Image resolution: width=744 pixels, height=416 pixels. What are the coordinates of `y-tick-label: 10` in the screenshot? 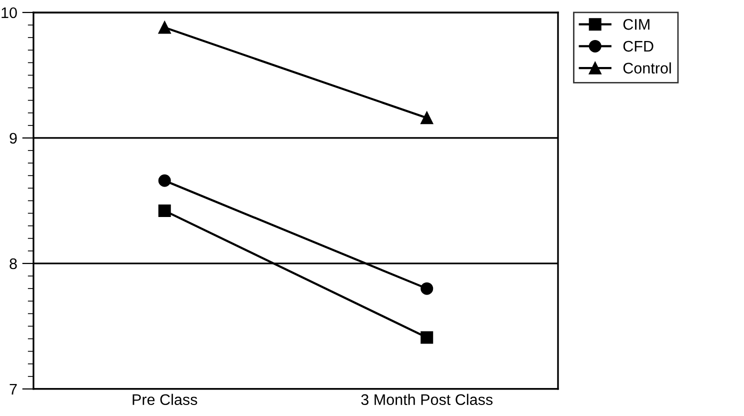 It's located at (9, 12).